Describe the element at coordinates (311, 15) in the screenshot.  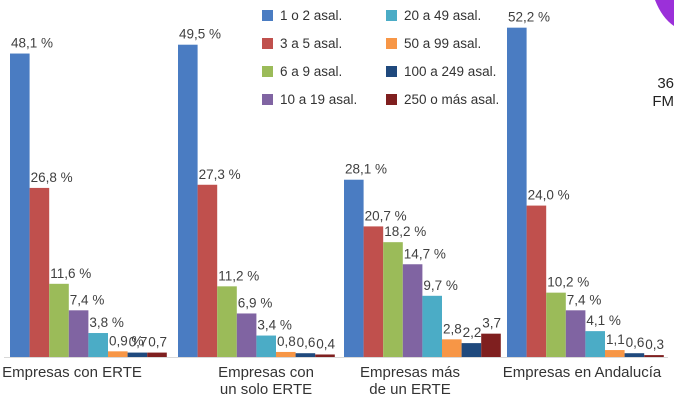
I see `legend-label: 1 o 2 asal.` at that location.